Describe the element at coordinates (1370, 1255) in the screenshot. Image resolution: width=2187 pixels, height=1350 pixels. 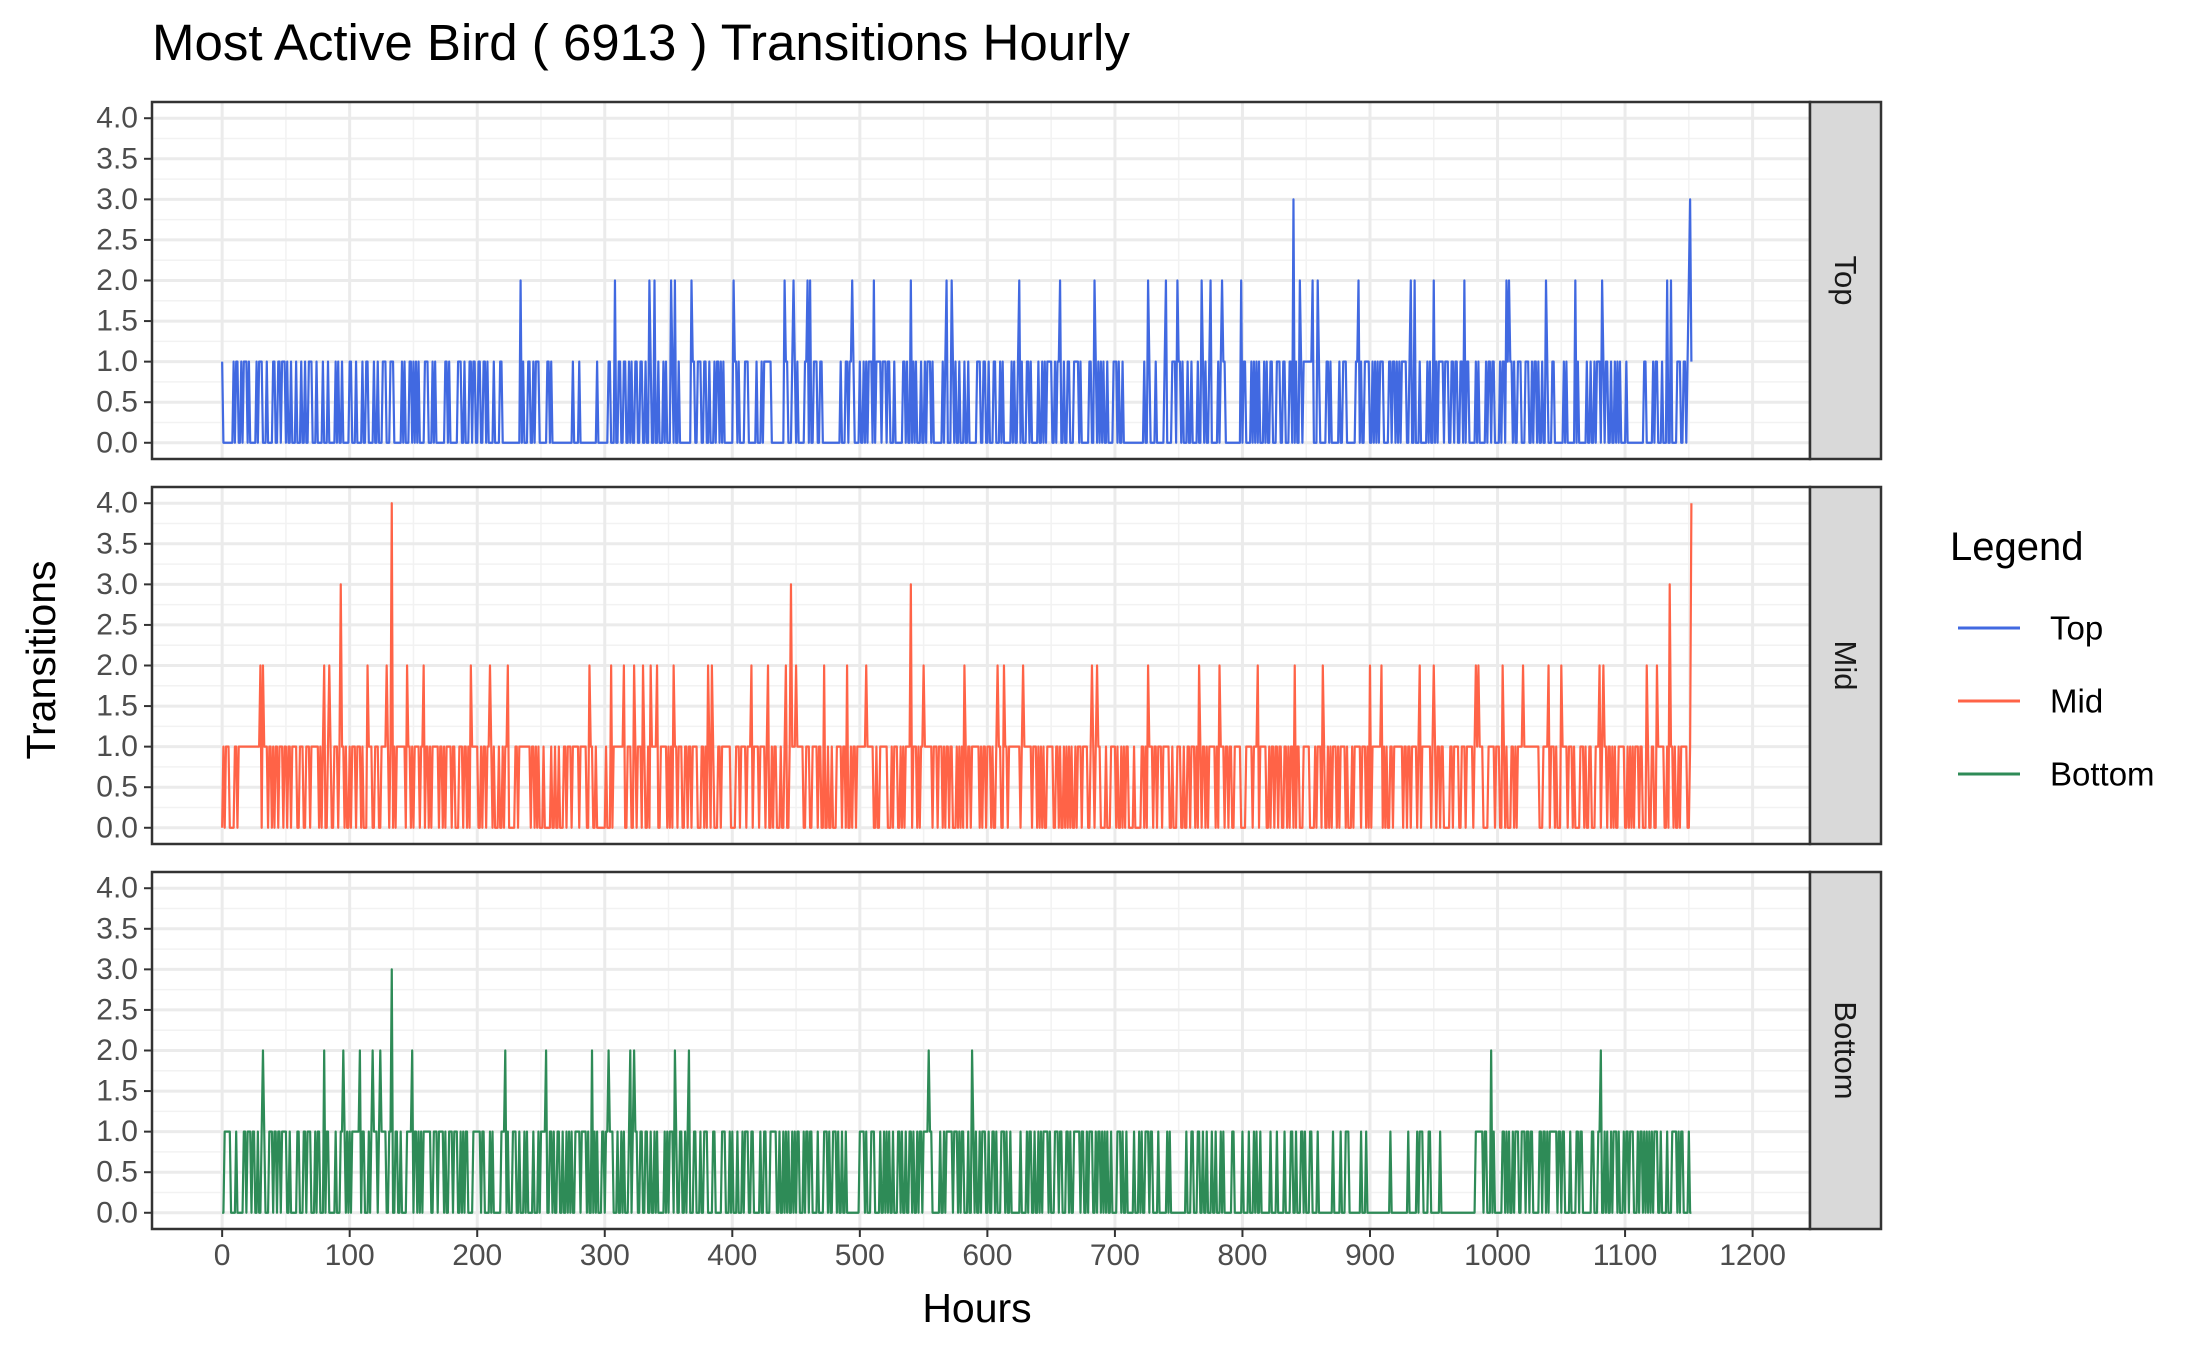
I see `x-tick-label: 900` at that location.